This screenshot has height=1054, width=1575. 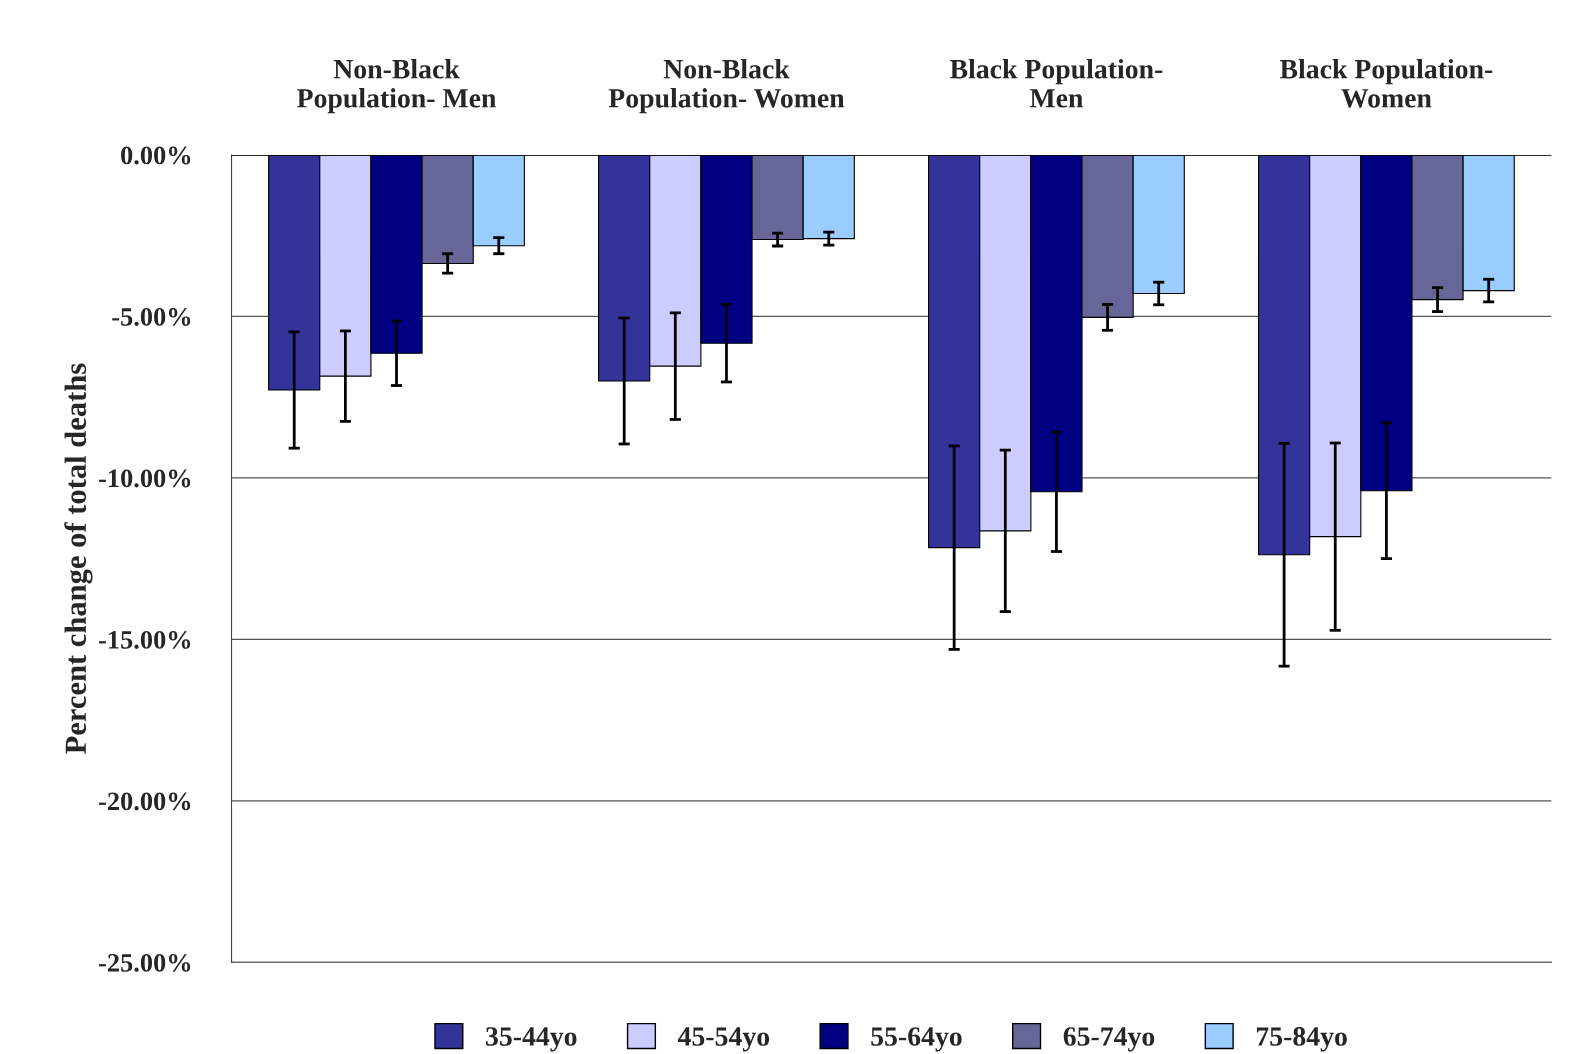 What do you see at coordinates (916, 1039) in the screenshot?
I see `legend-label: 55-64yo` at bounding box center [916, 1039].